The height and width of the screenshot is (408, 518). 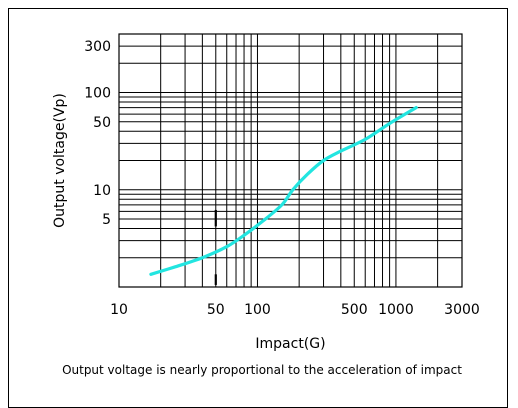 What do you see at coordinates (60, 160) in the screenshot?
I see `y-axis-label: Output voltage(Vp)` at bounding box center [60, 160].